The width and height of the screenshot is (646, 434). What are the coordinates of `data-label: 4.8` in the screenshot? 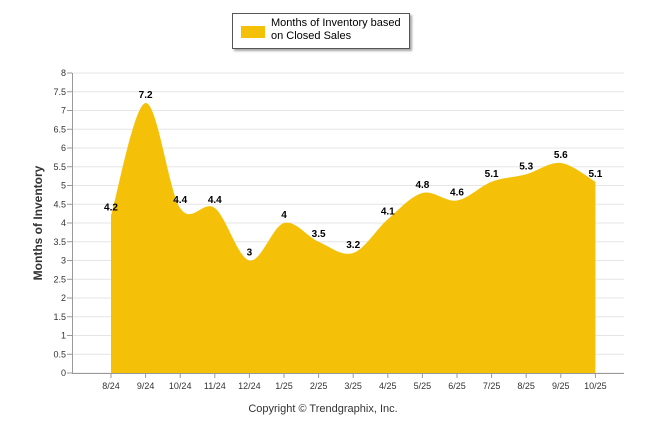 It's located at (422, 185).